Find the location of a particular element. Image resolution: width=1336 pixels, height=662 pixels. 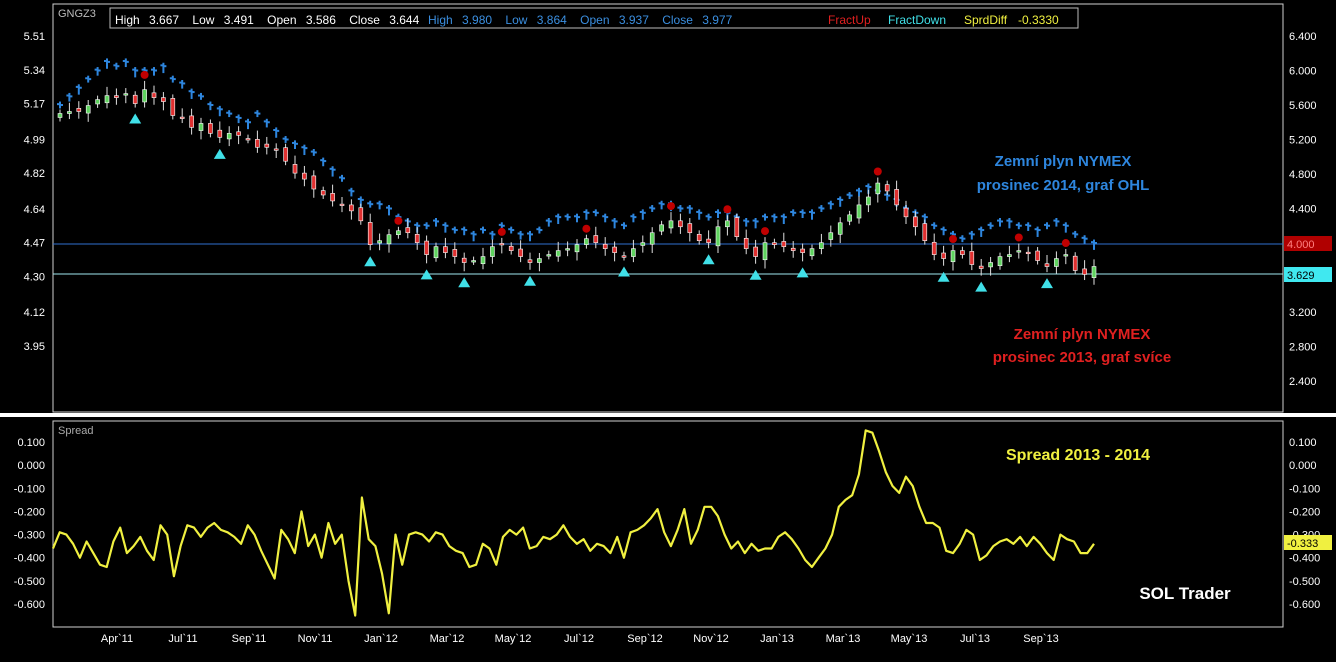

s1-close: 3.644 is located at coordinates (404, 20).